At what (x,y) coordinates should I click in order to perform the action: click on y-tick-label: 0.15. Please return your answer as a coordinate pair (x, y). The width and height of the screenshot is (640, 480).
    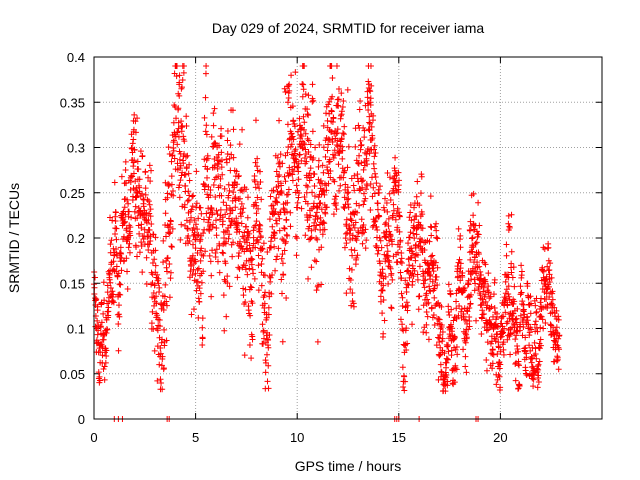
    Looking at the image, I should click on (72, 283).